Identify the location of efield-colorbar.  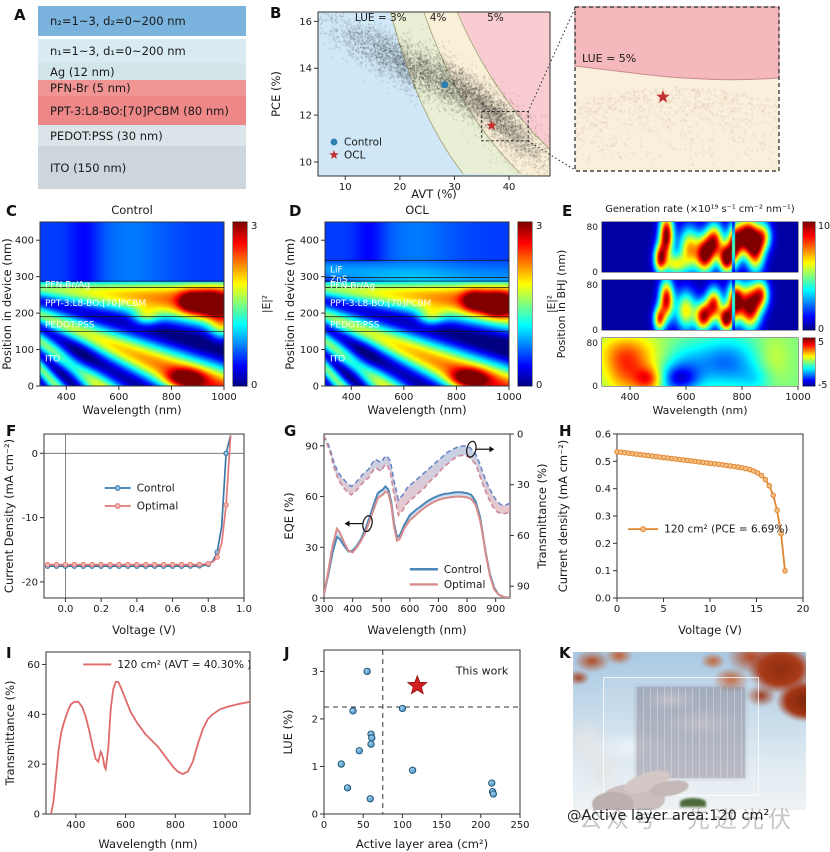
(525, 304).